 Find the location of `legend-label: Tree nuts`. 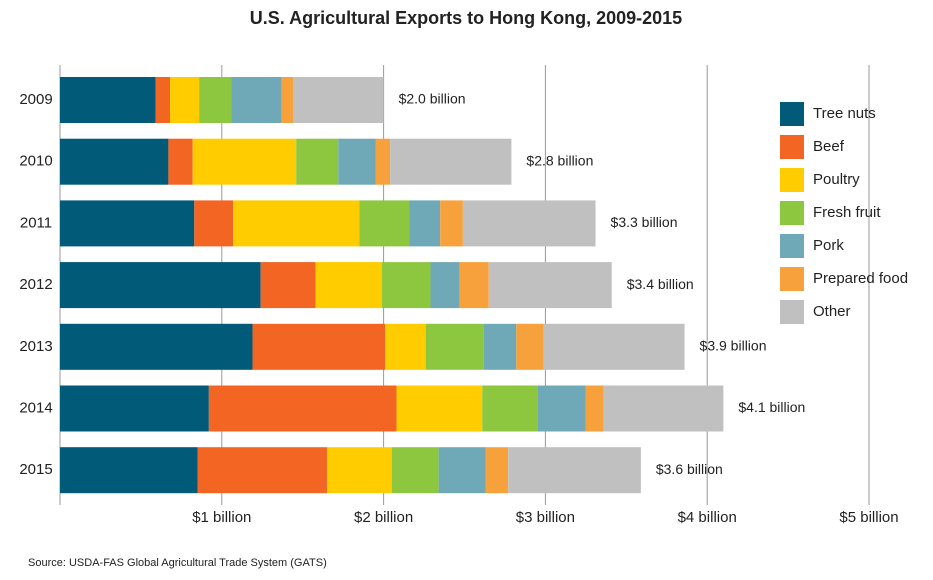

legend-label: Tree nuts is located at coordinates (844, 113).